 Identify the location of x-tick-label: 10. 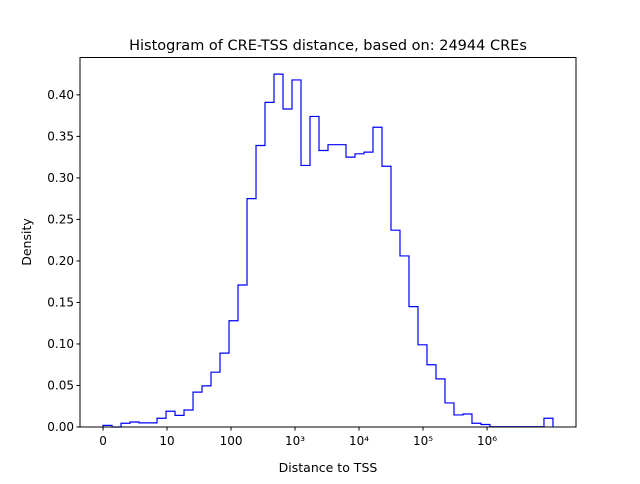
(166, 441).